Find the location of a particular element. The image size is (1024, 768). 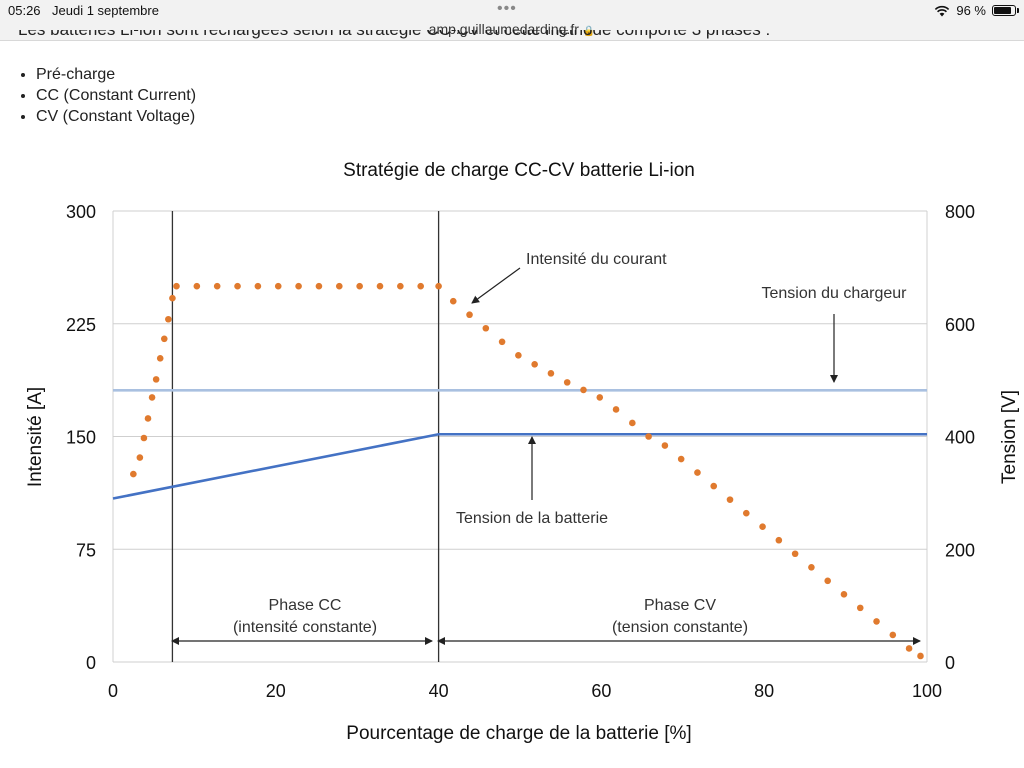

x-tick-label: 60 is located at coordinates (601, 691).